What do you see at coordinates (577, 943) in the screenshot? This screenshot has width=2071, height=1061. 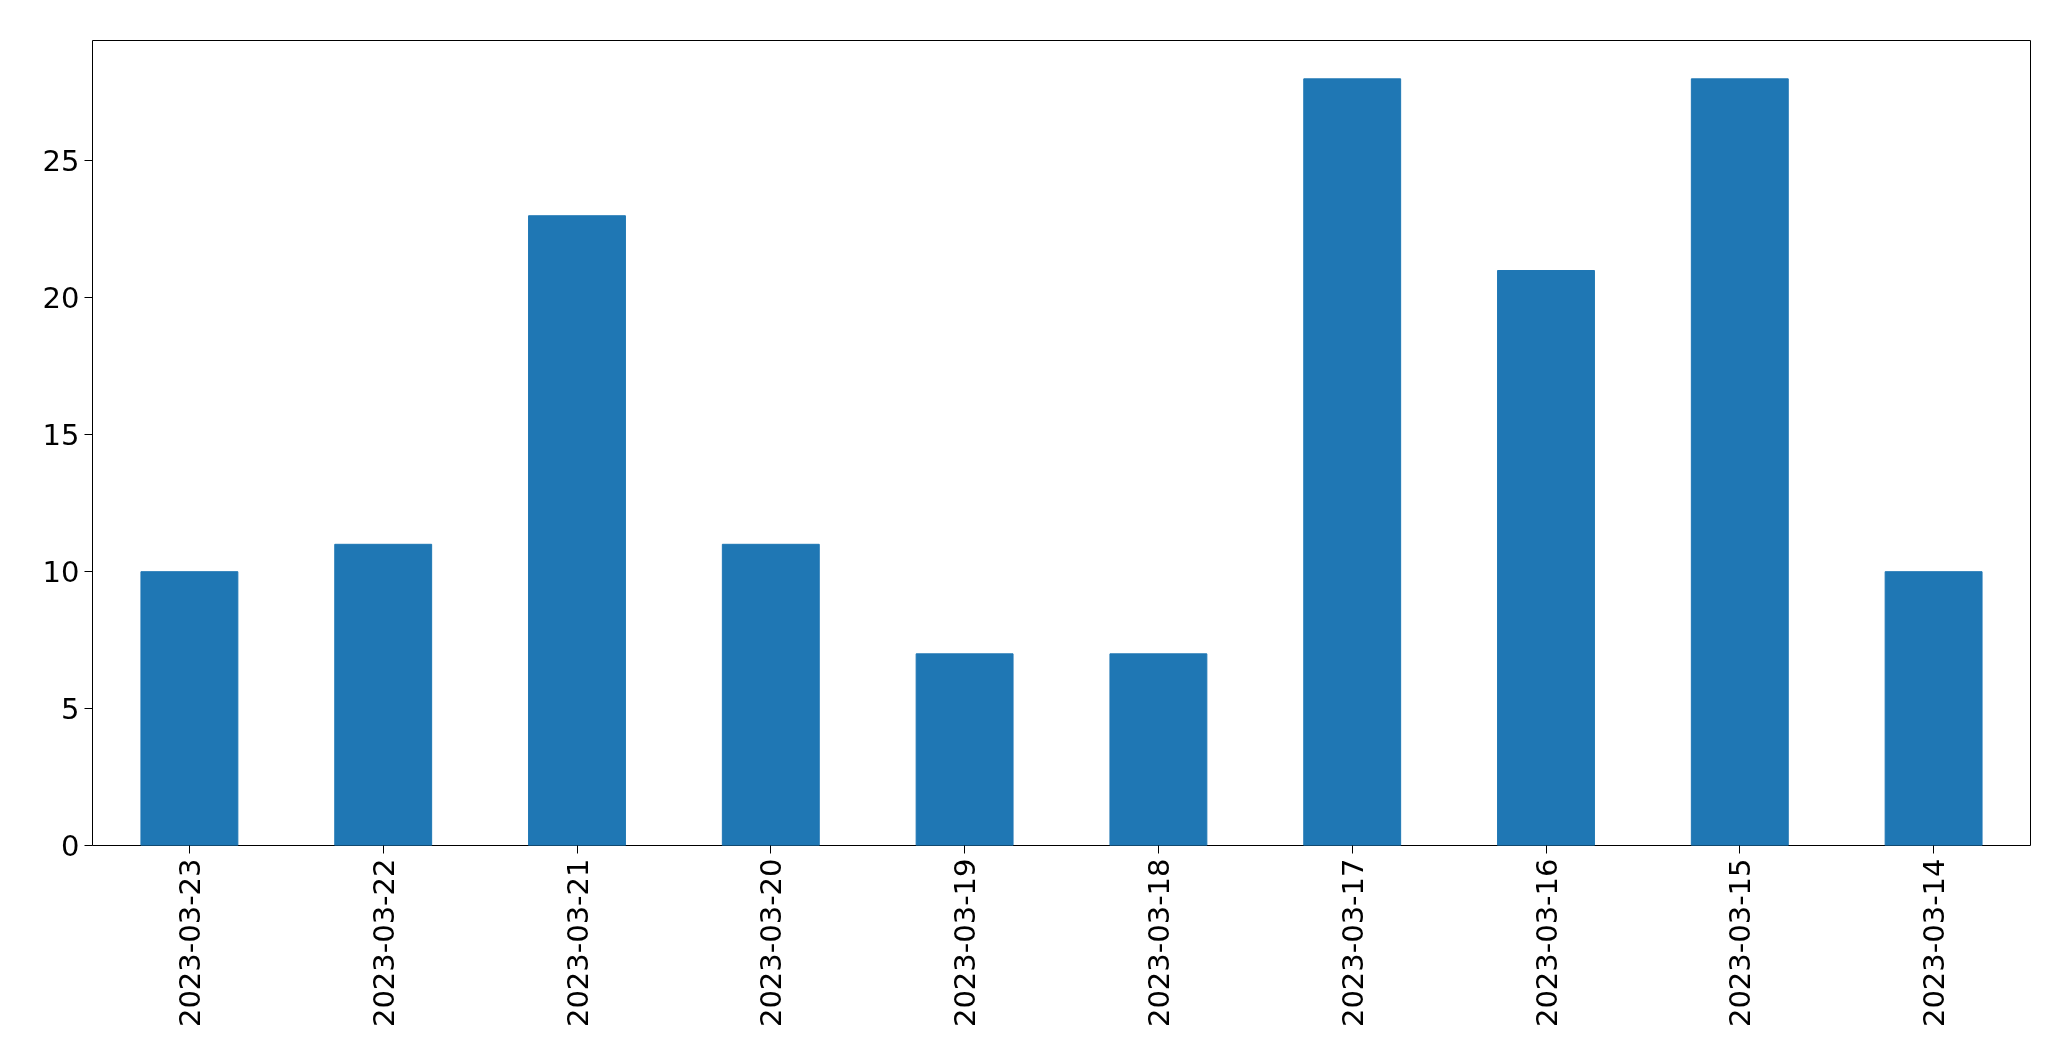 I see `x-tick-label: 2023-03-21` at bounding box center [577, 943].